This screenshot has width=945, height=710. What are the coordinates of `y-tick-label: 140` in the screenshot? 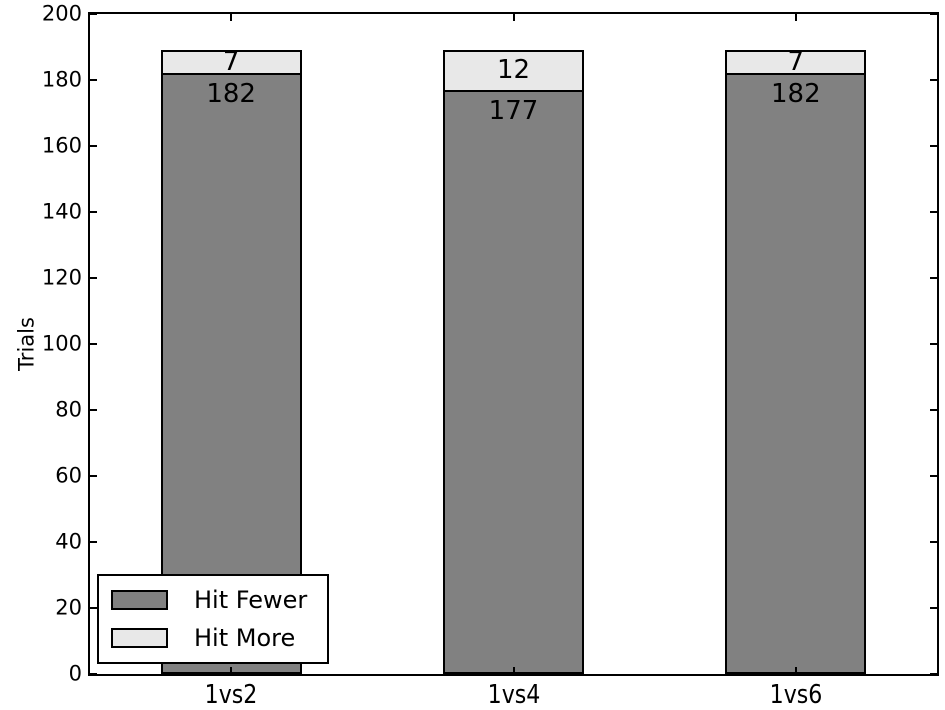 It's located at (61, 211).